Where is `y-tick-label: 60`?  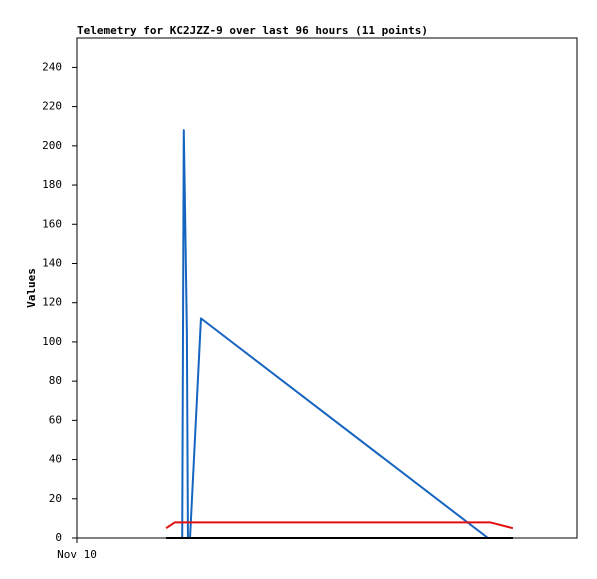 y-tick-label: 60 is located at coordinates (55, 419).